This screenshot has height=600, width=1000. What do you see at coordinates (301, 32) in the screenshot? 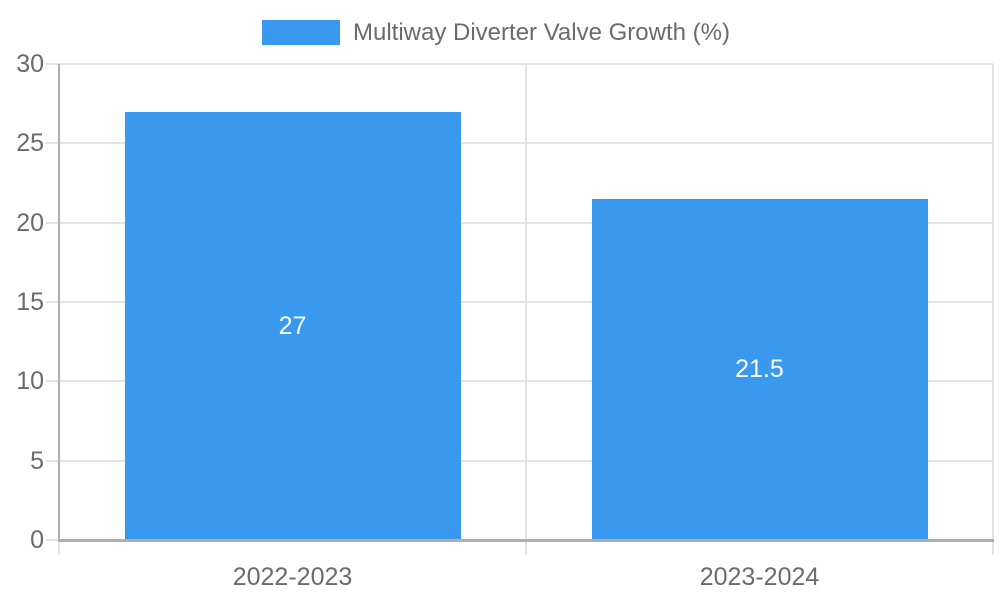
I see `legend-swatch` at bounding box center [301, 32].